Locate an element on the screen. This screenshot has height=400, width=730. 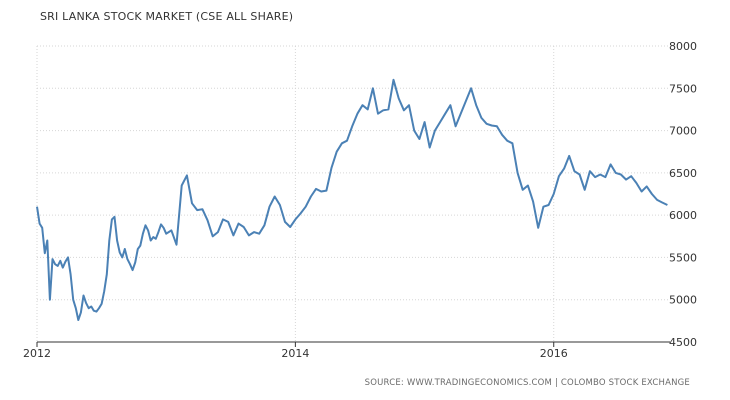
y-tick-label: 4500 is located at coordinates (683, 342).